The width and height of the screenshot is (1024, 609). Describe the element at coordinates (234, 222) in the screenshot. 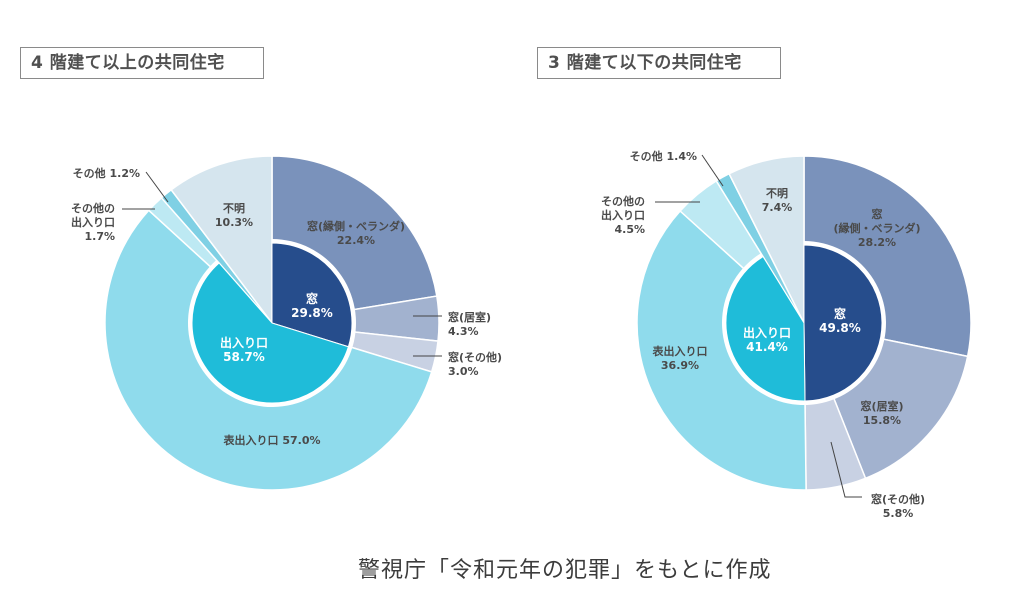

I see `data-label: 10.3%` at that location.